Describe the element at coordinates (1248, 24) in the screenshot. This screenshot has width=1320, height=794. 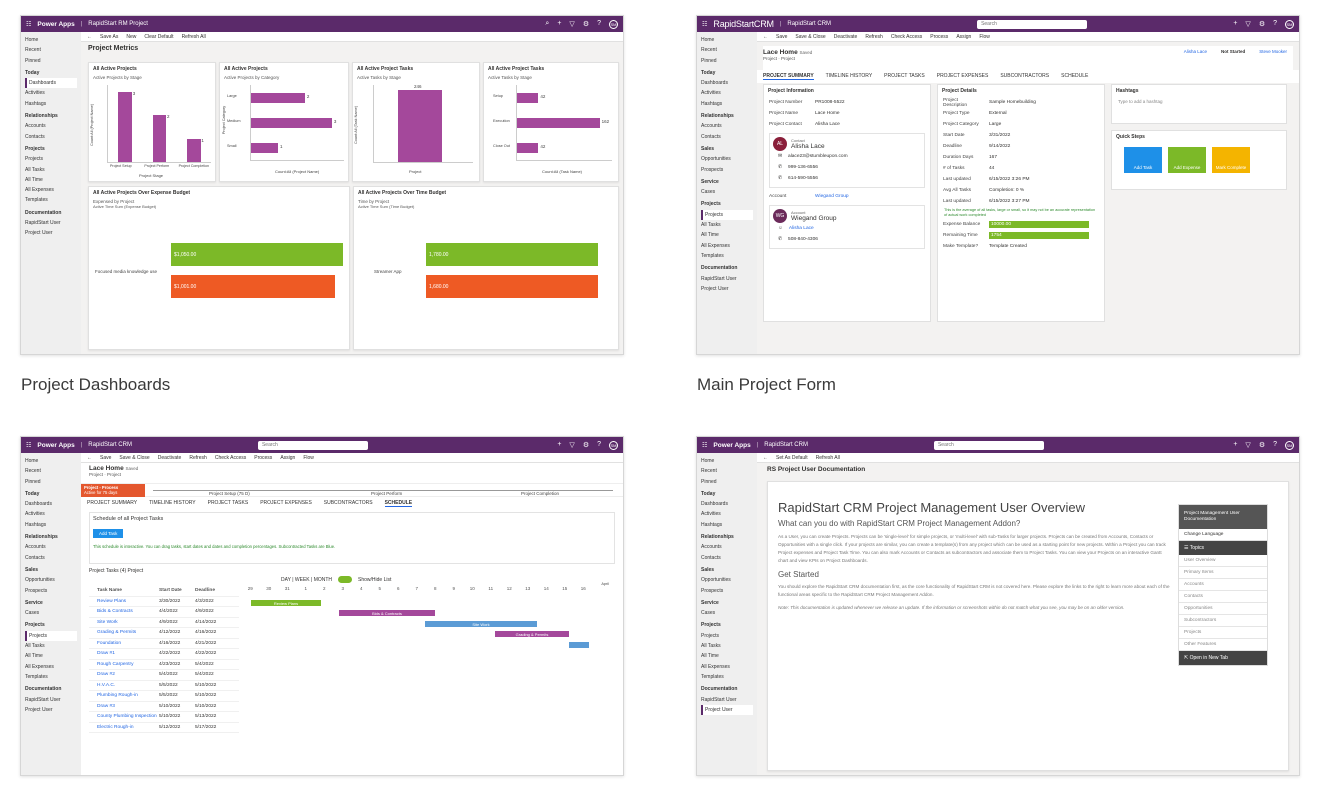
I see `filter-icon: ▽` at that location.